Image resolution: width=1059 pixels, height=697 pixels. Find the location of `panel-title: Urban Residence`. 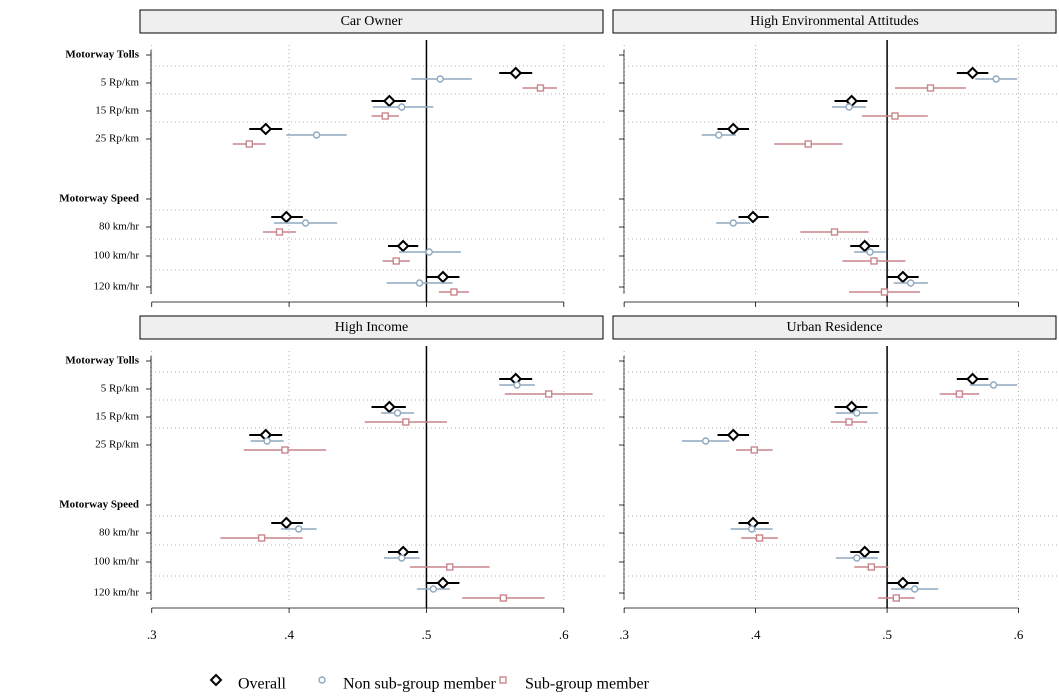

panel-title: Urban Residence is located at coordinates (834, 327).